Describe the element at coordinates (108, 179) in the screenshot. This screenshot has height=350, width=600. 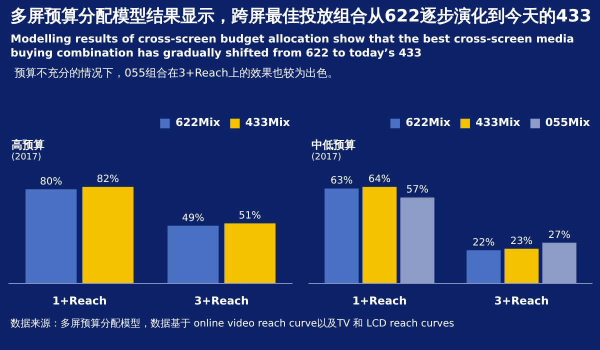
I see `data-label: 82%` at that location.